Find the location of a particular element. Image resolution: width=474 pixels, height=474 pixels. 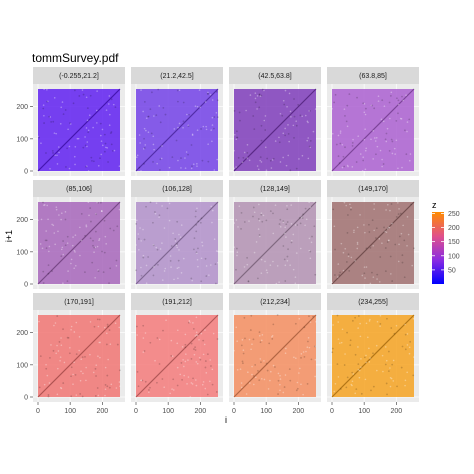

facet-strip is located at coordinates (177, 301).